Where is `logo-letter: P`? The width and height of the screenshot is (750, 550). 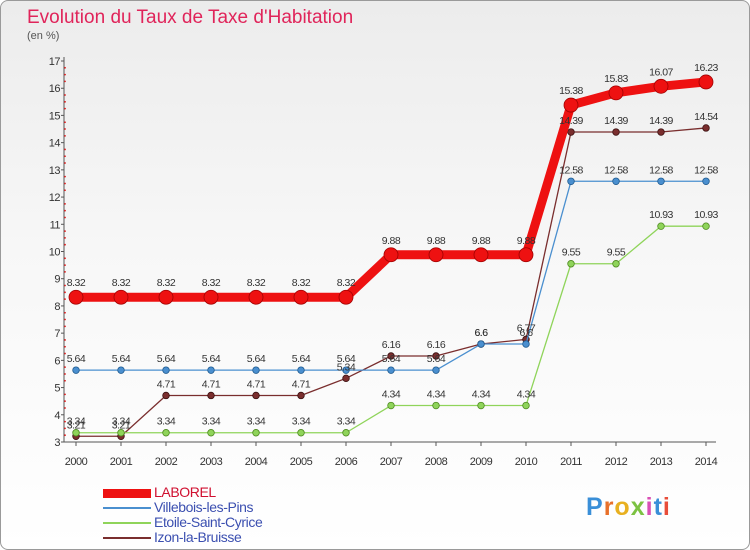 logo-letter: P is located at coordinates (595, 507).